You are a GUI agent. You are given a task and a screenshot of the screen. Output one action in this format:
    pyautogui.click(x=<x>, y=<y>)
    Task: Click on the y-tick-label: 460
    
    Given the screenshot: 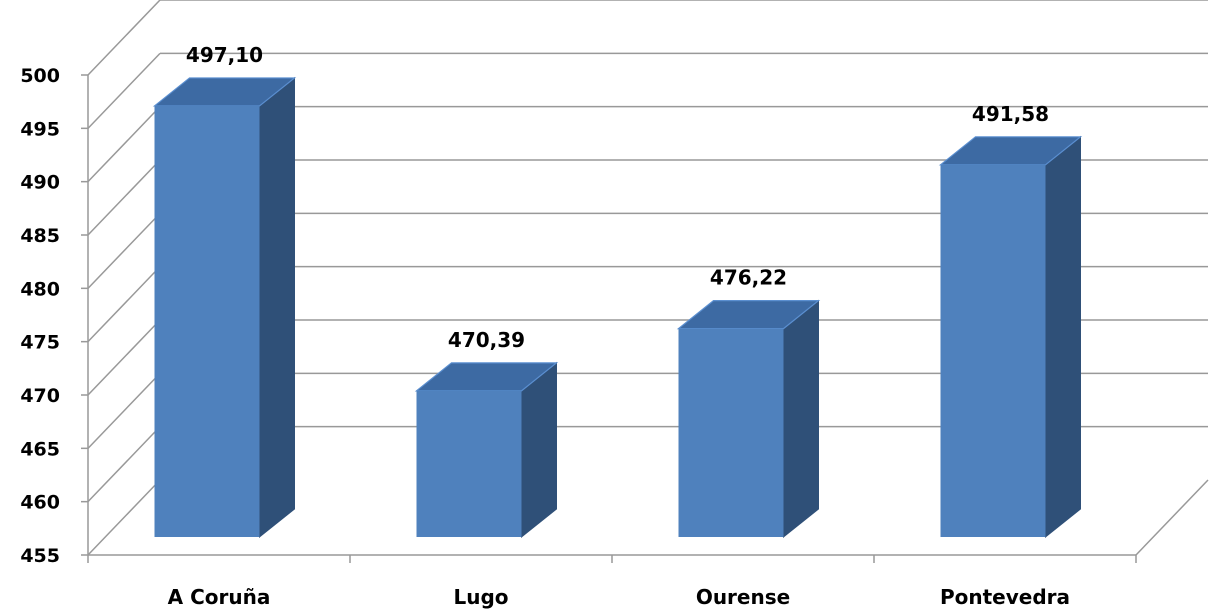 What is the action you would take?
    pyautogui.click(x=40, y=503)
    